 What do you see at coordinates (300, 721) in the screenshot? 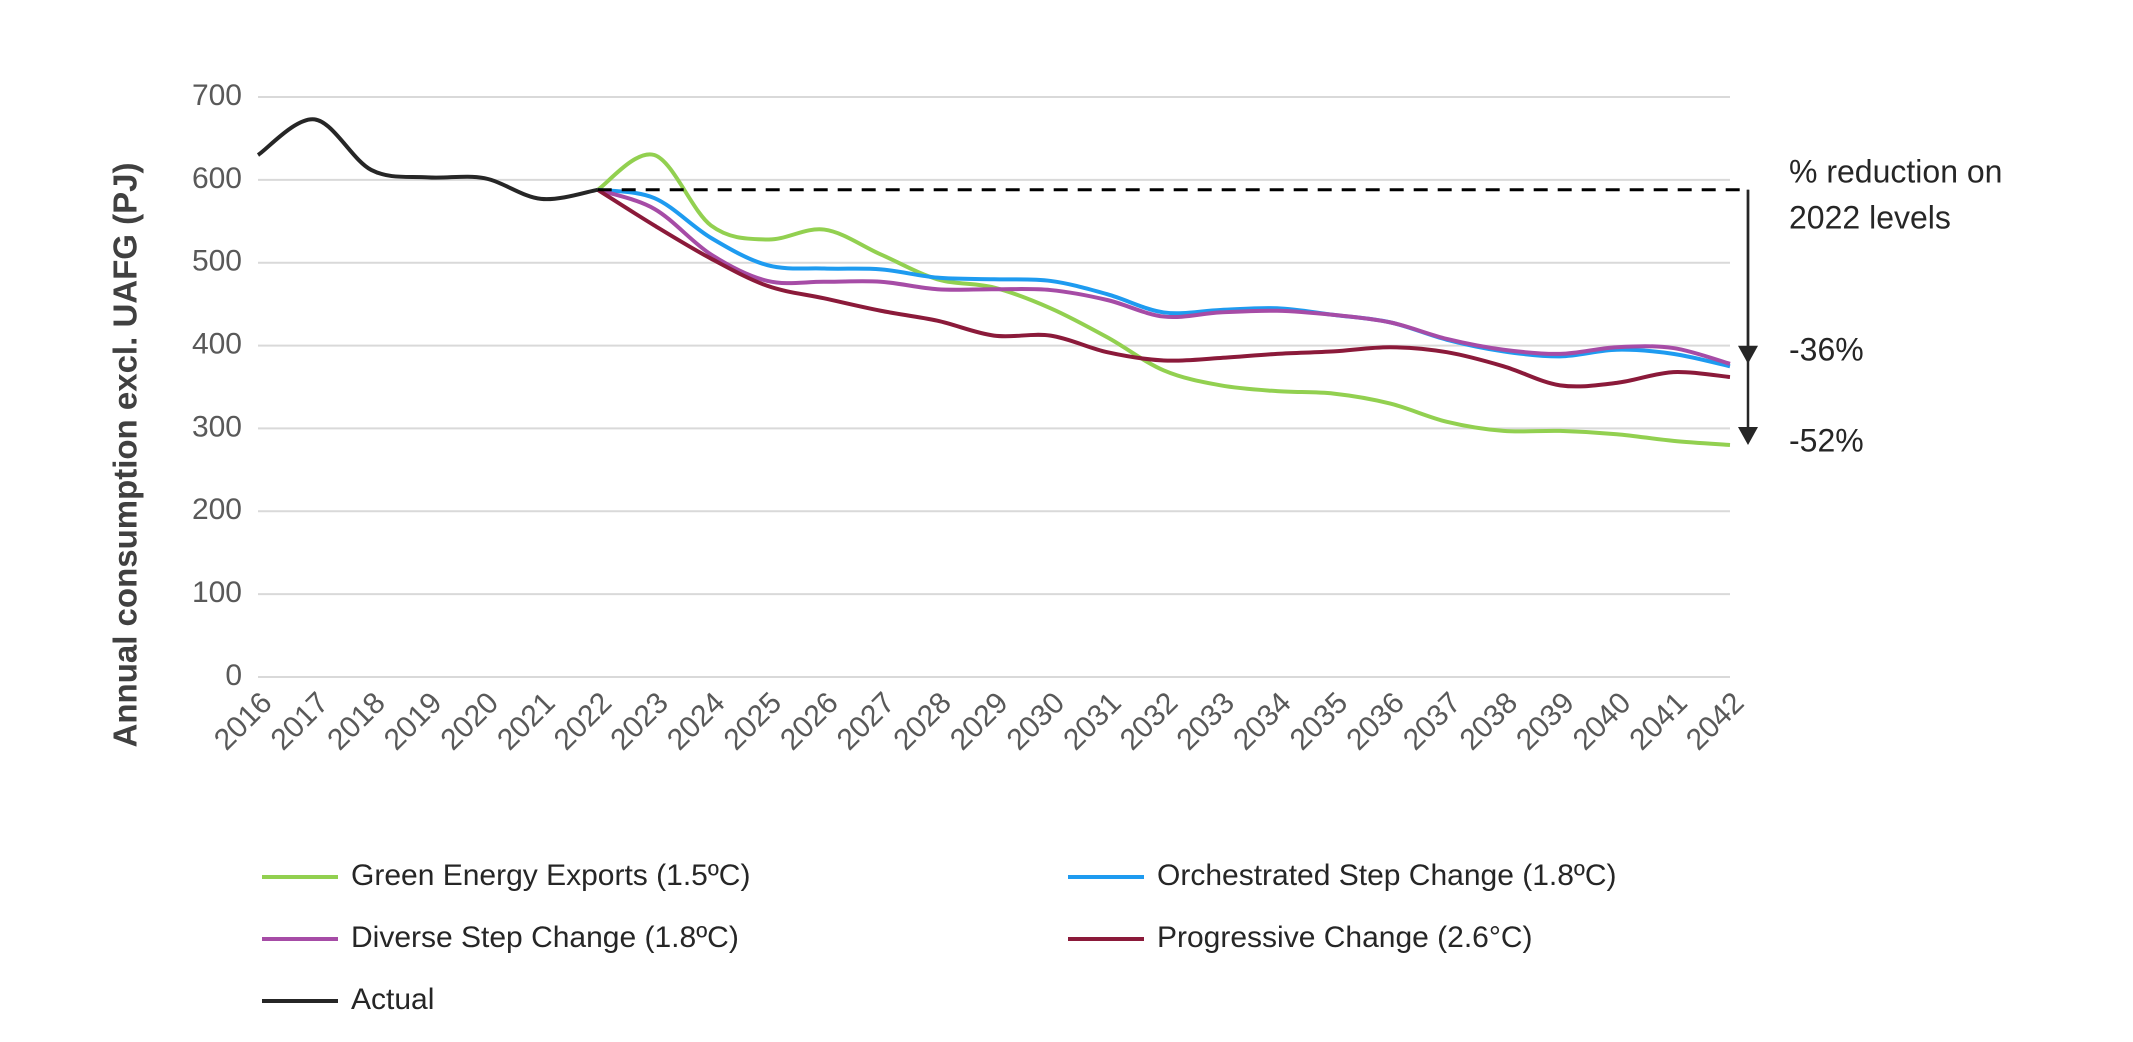
I see `x-tick-label: 2017` at bounding box center [300, 721].